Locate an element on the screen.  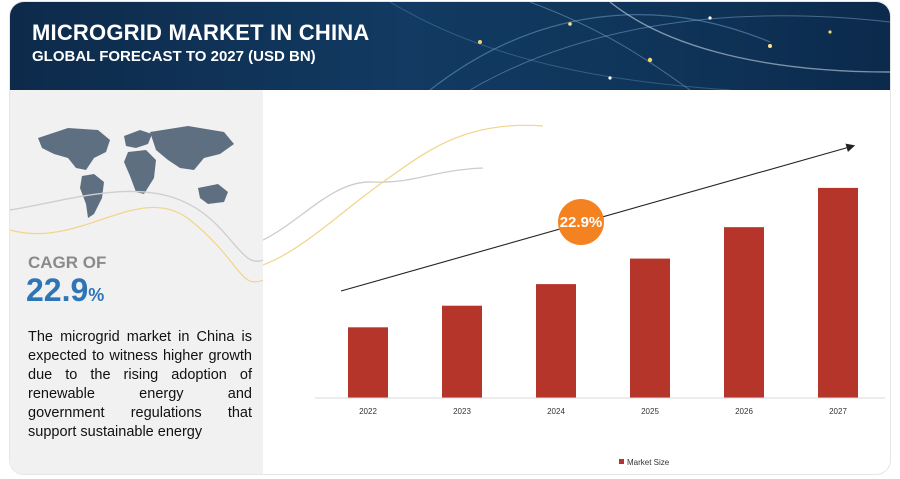
bar-2024 is located at coordinates (556, 341).